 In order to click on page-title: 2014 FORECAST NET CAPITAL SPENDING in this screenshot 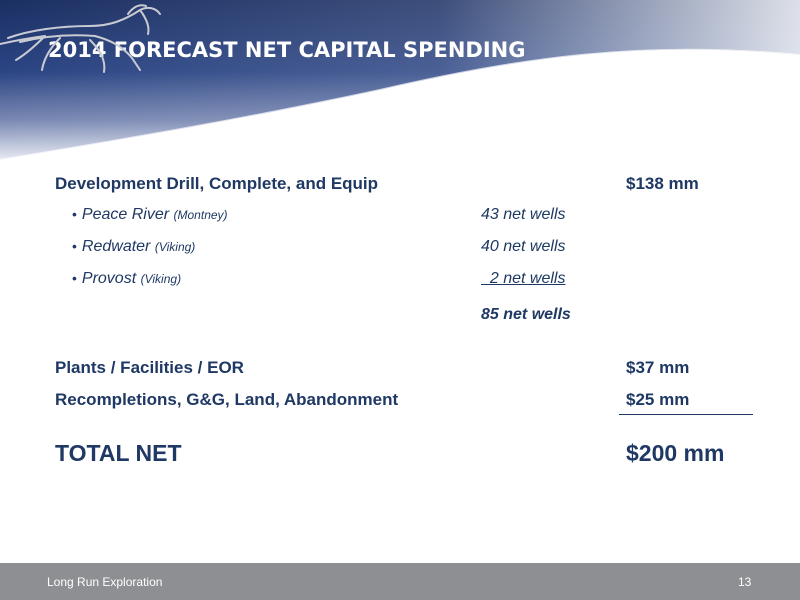, I will do `click(287, 50)`.